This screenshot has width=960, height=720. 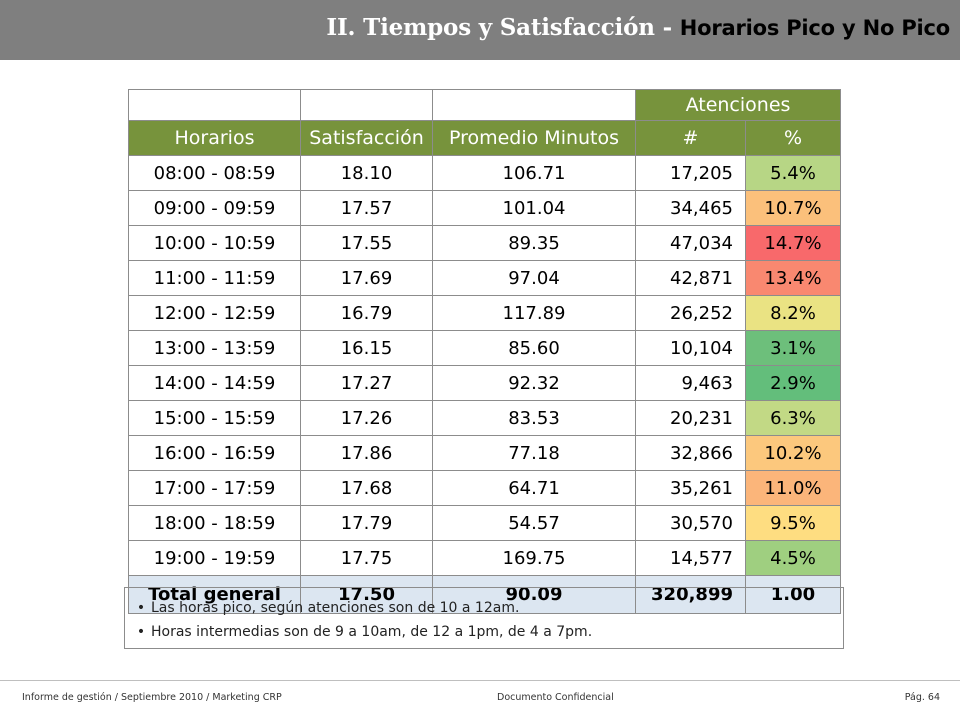 I want to click on cell-horario: 19:00 - 19:59, so click(x=214, y=558).